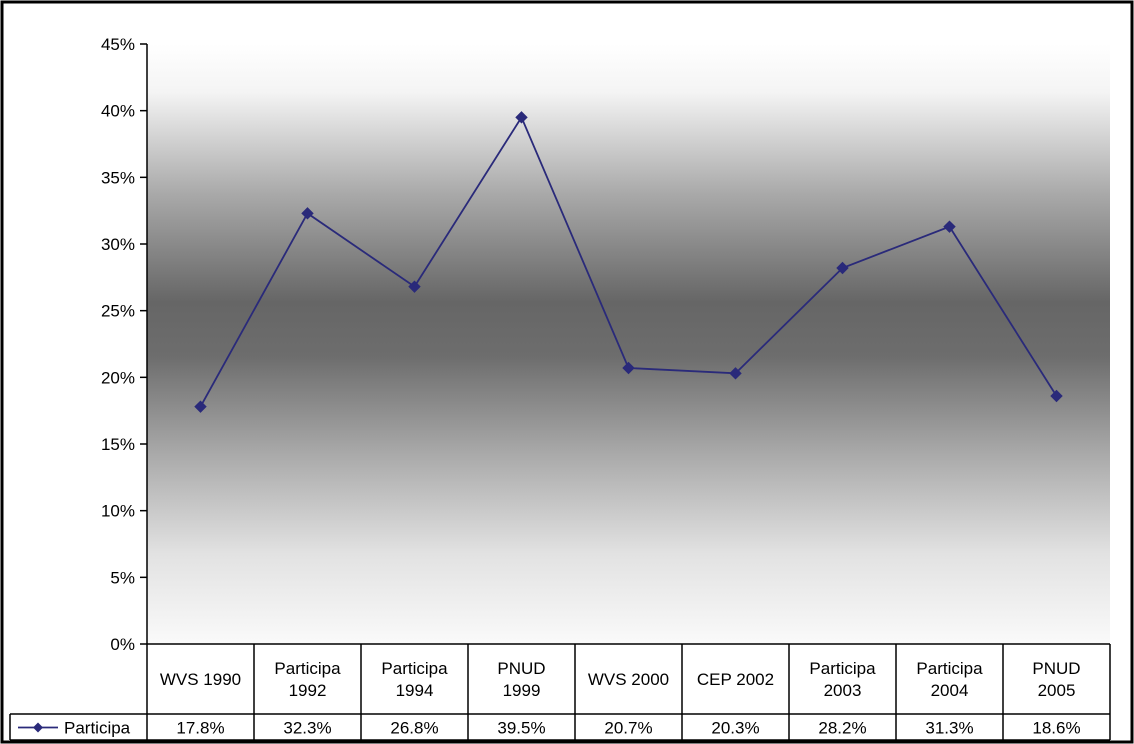 Image resolution: width=1134 pixels, height=744 pixels. I want to click on table-value-cell: 28.2%, so click(842, 728).